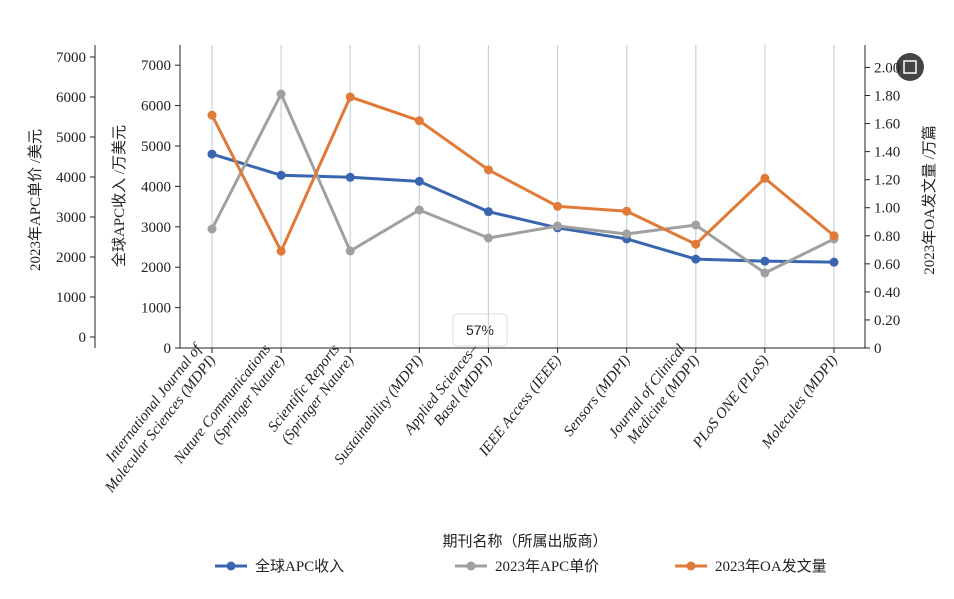 Image resolution: width=954 pixels, height=599 pixels. Describe the element at coordinates (887, 125) in the screenshot. I see `tick-label: 1.60` at that location.